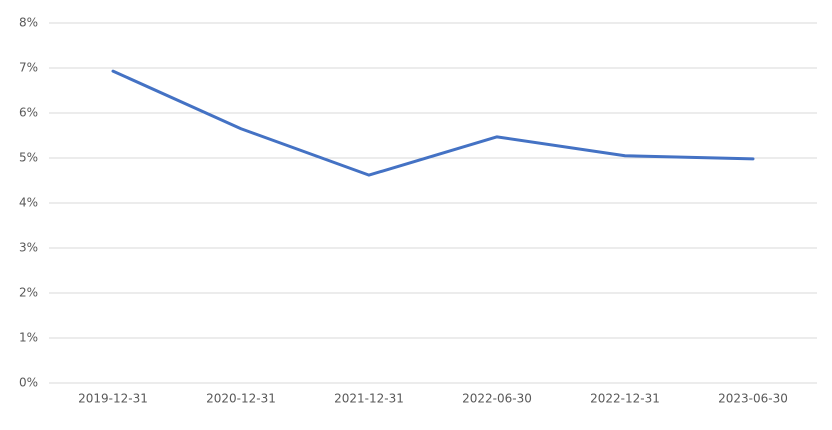 This screenshot has height=430, width=832. I want to click on y-tick-label: 7%, so click(28, 68).